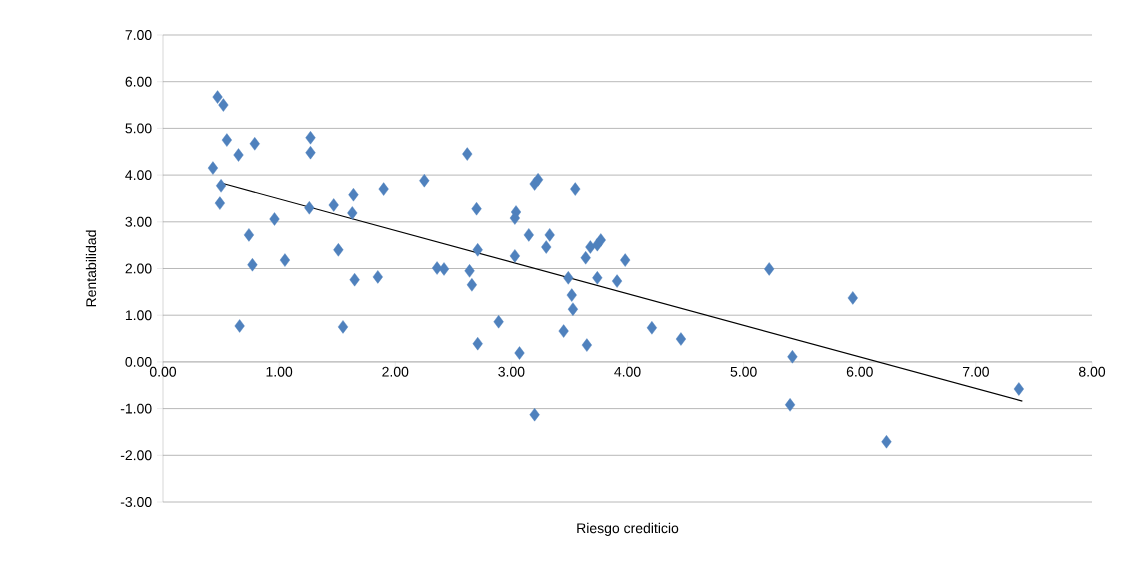  Describe the element at coordinates (138, 315) in the screenshot. I see `y-tick-label: 1.00` at that location.